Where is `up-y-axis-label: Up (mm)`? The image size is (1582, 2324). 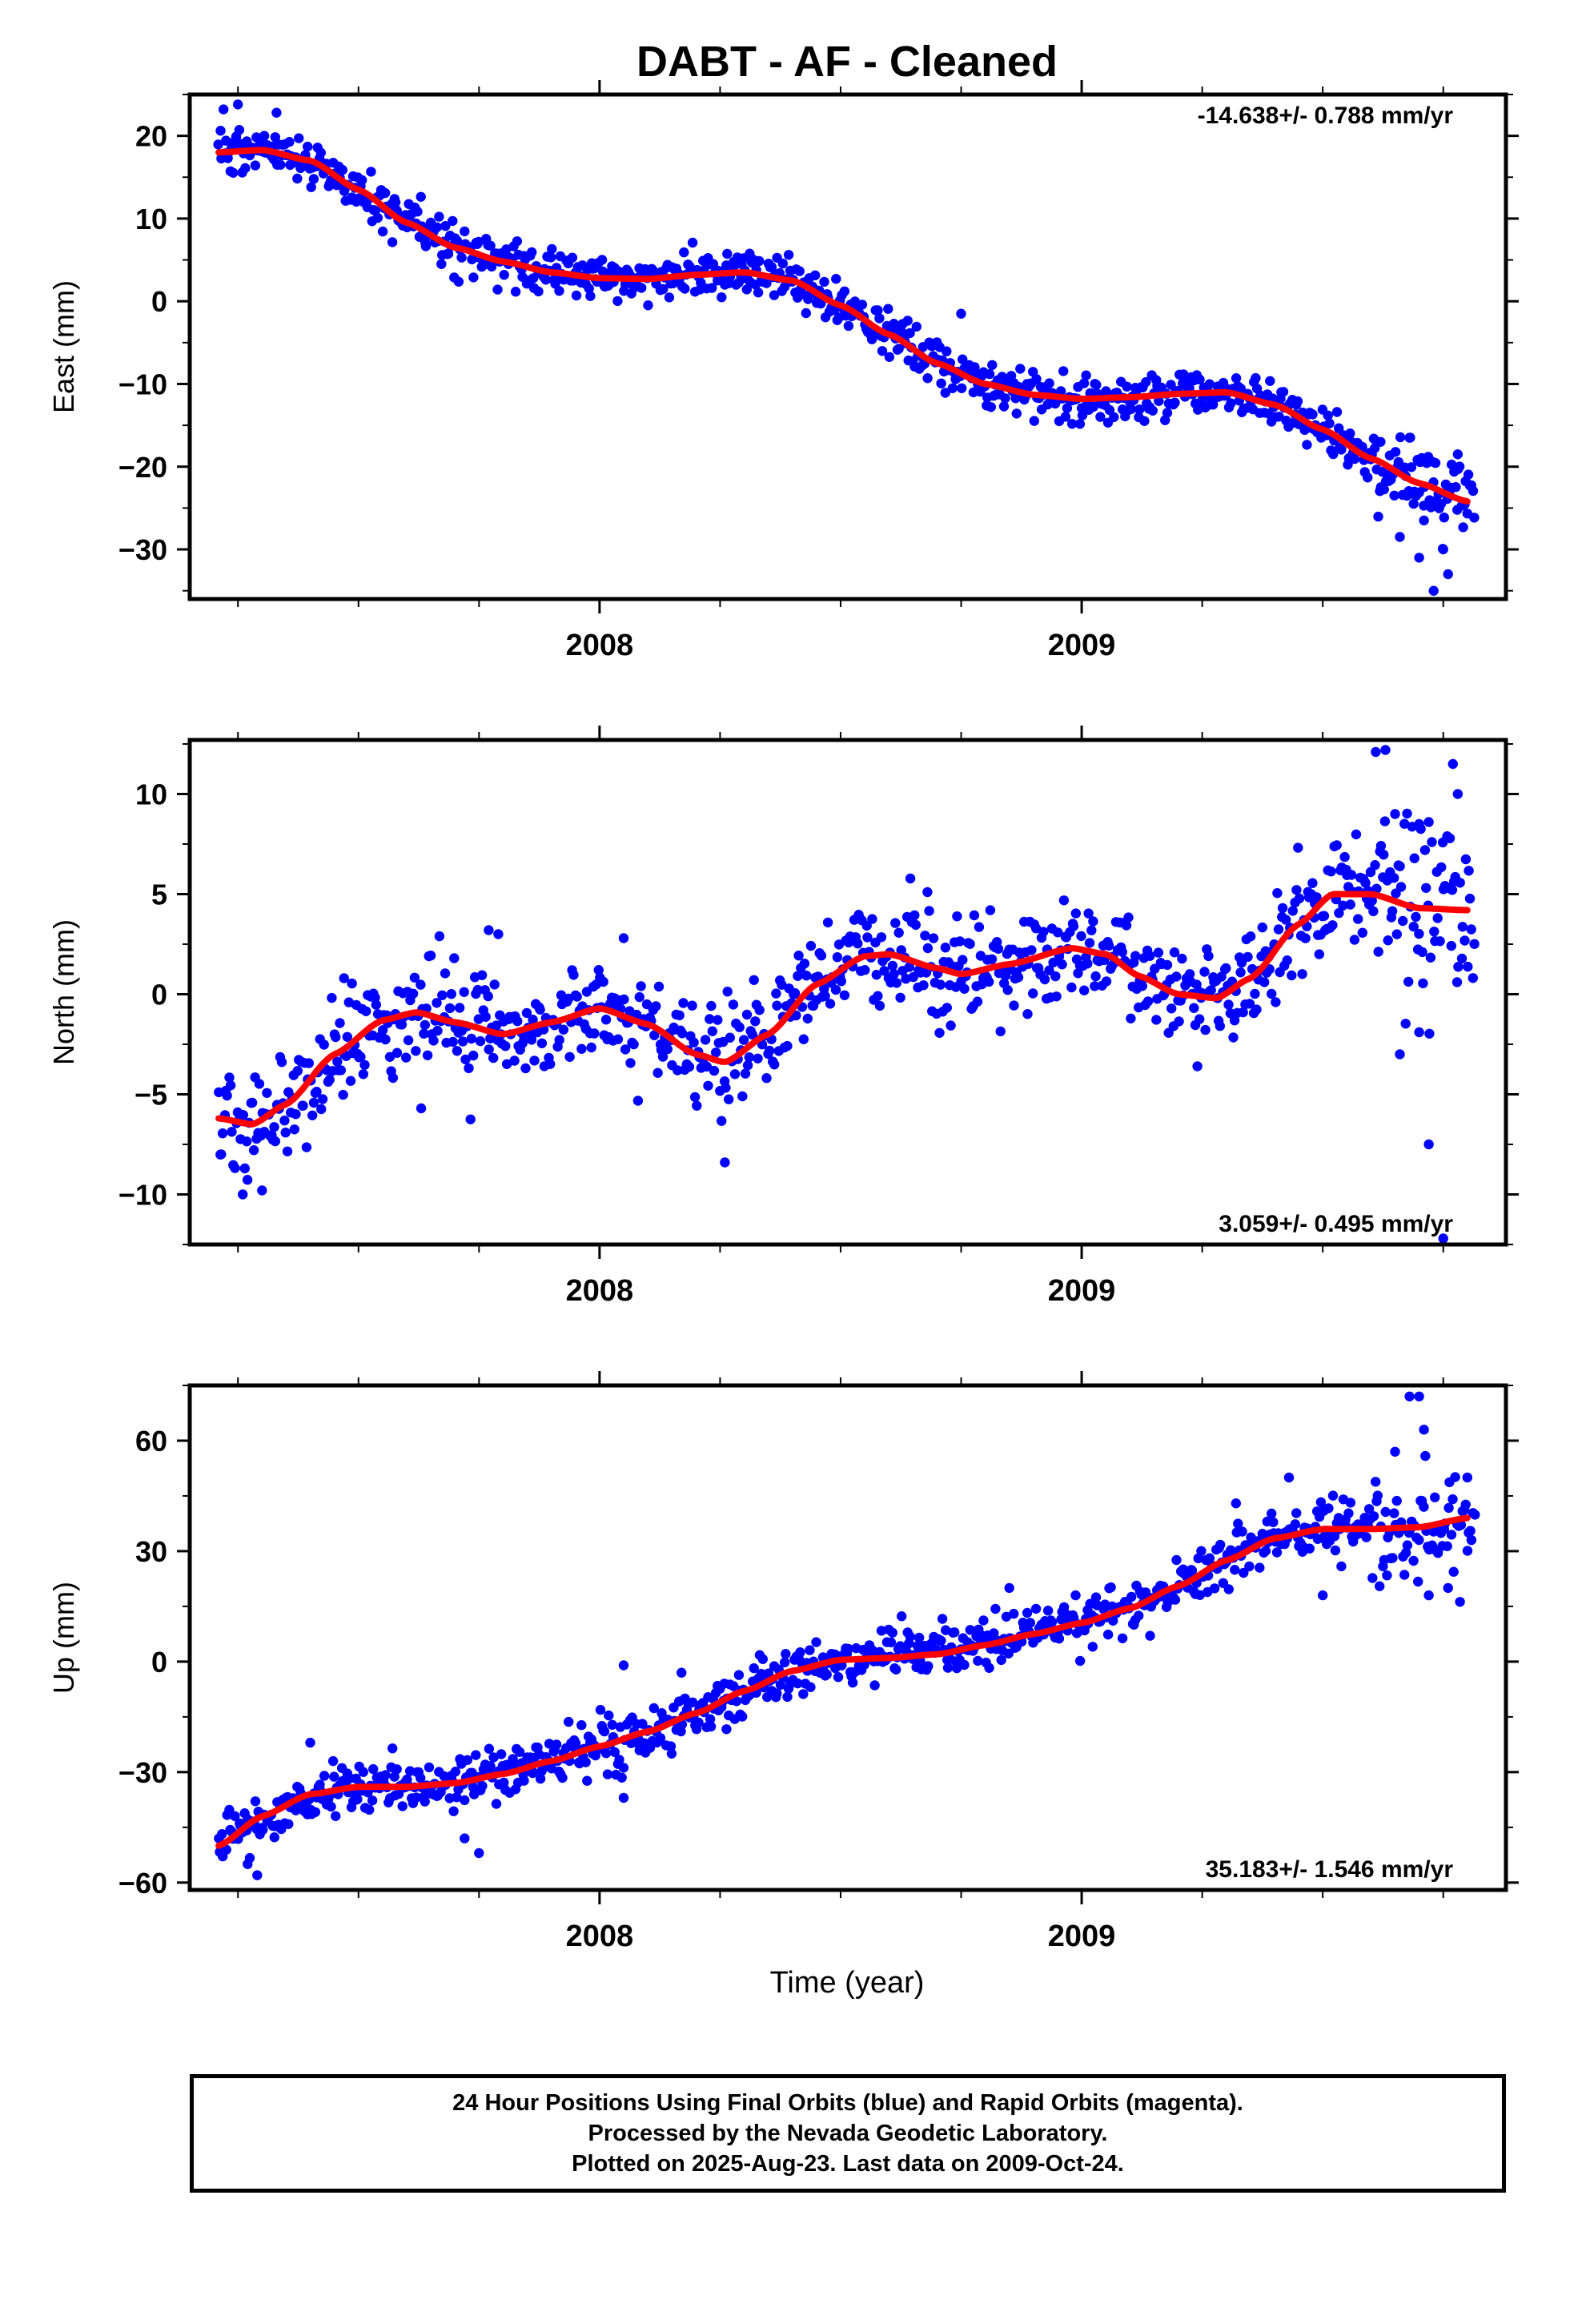 up-y-axis-label: Up (mm) is located at coordinates (64, 1638).